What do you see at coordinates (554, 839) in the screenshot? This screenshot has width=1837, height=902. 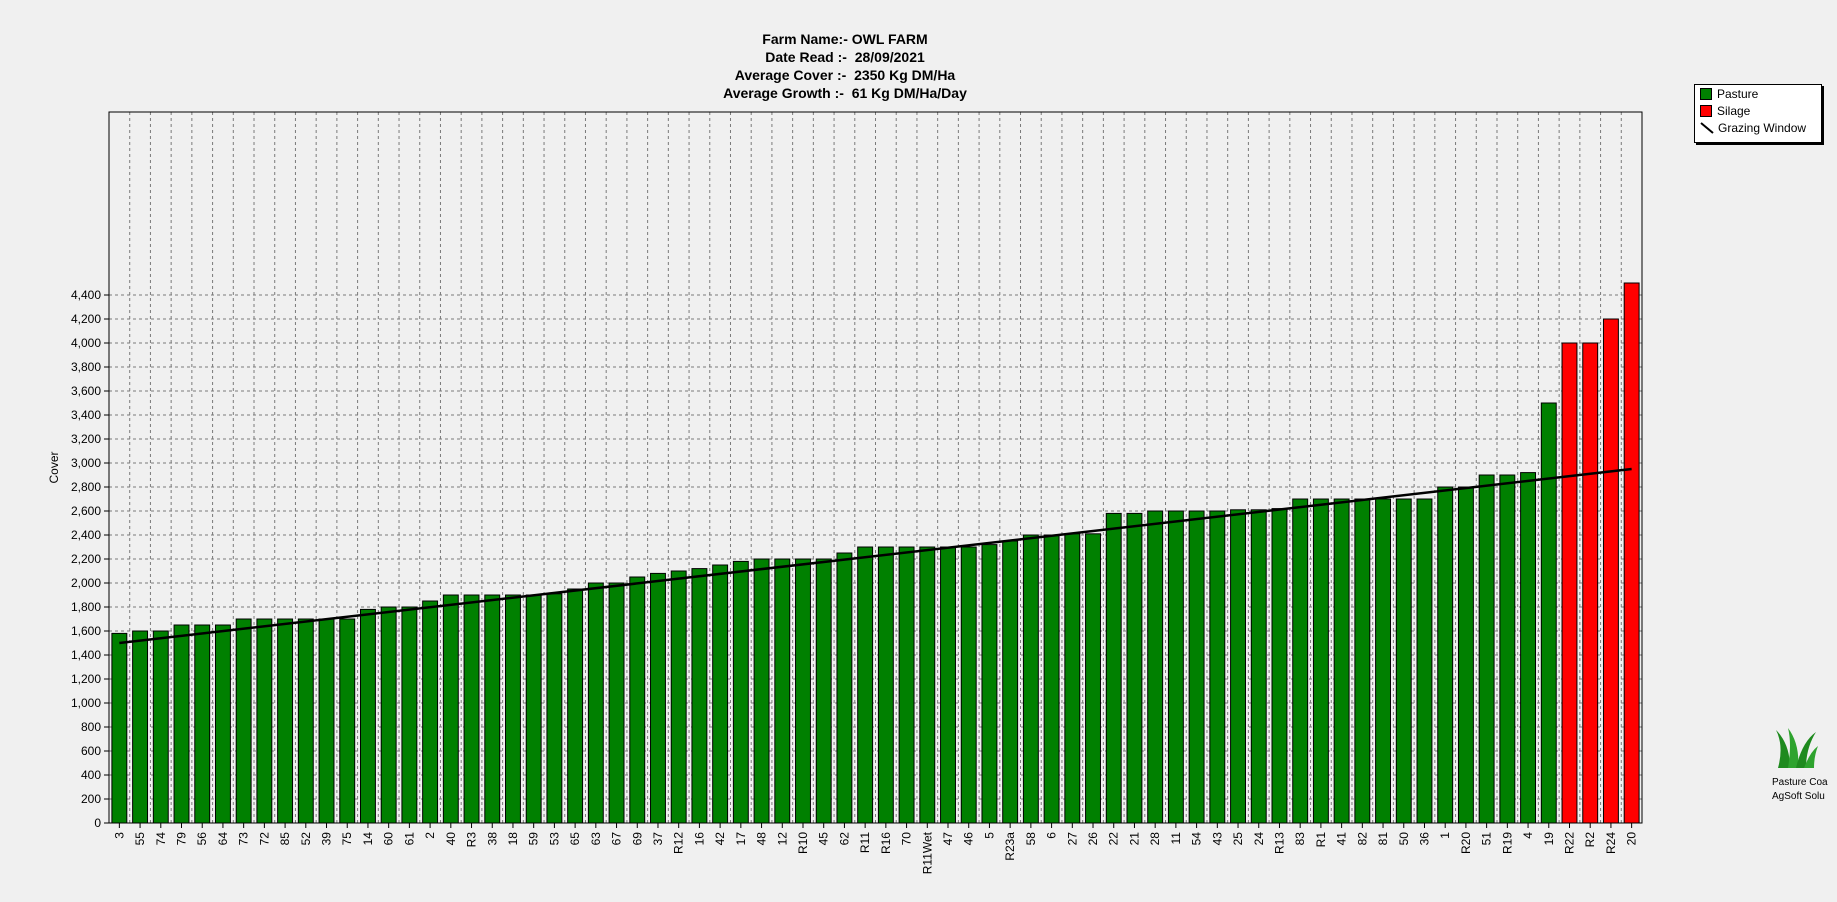 I see `x-tick-label: 53` at bounding box center [554, 839].